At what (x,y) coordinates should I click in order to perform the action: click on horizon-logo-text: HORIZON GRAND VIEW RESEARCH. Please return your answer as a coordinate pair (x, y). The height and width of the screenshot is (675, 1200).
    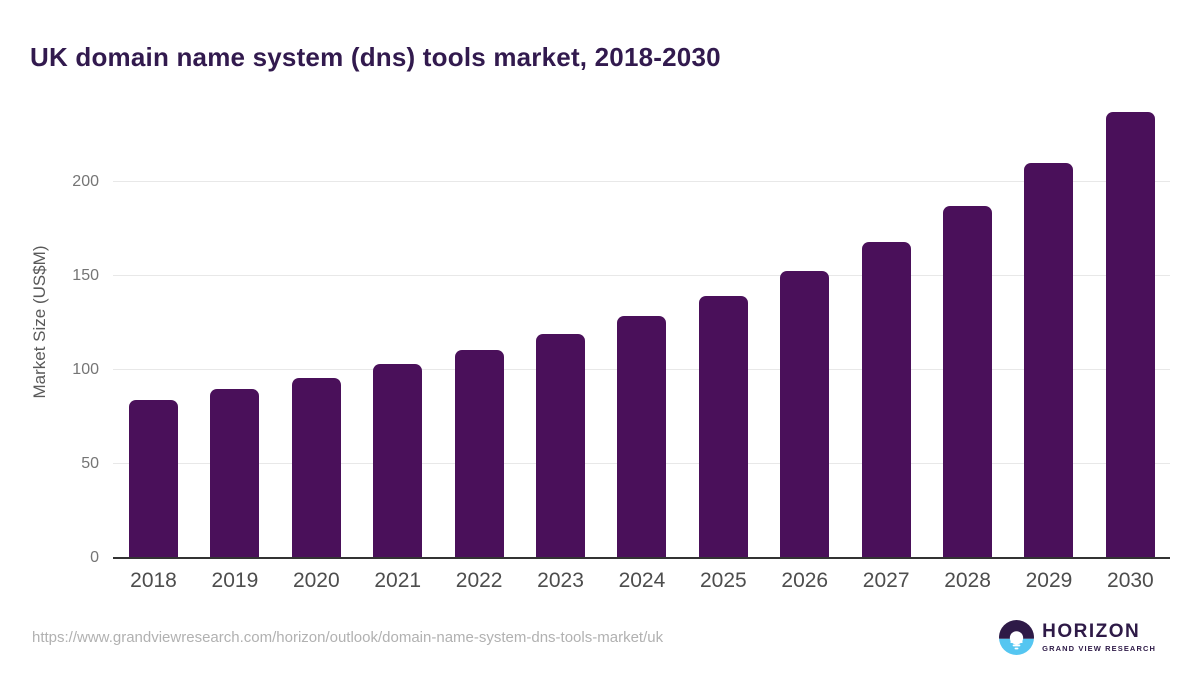
    Looking at the image, I should click on (1099, 637).